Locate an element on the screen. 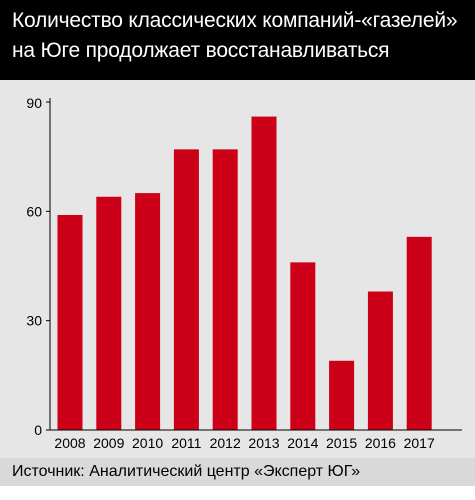 This screenshot has width=475, height=500. chart-title-line-2: на Юге продолжает восстанавливаться is located at coordinates (201, 50).